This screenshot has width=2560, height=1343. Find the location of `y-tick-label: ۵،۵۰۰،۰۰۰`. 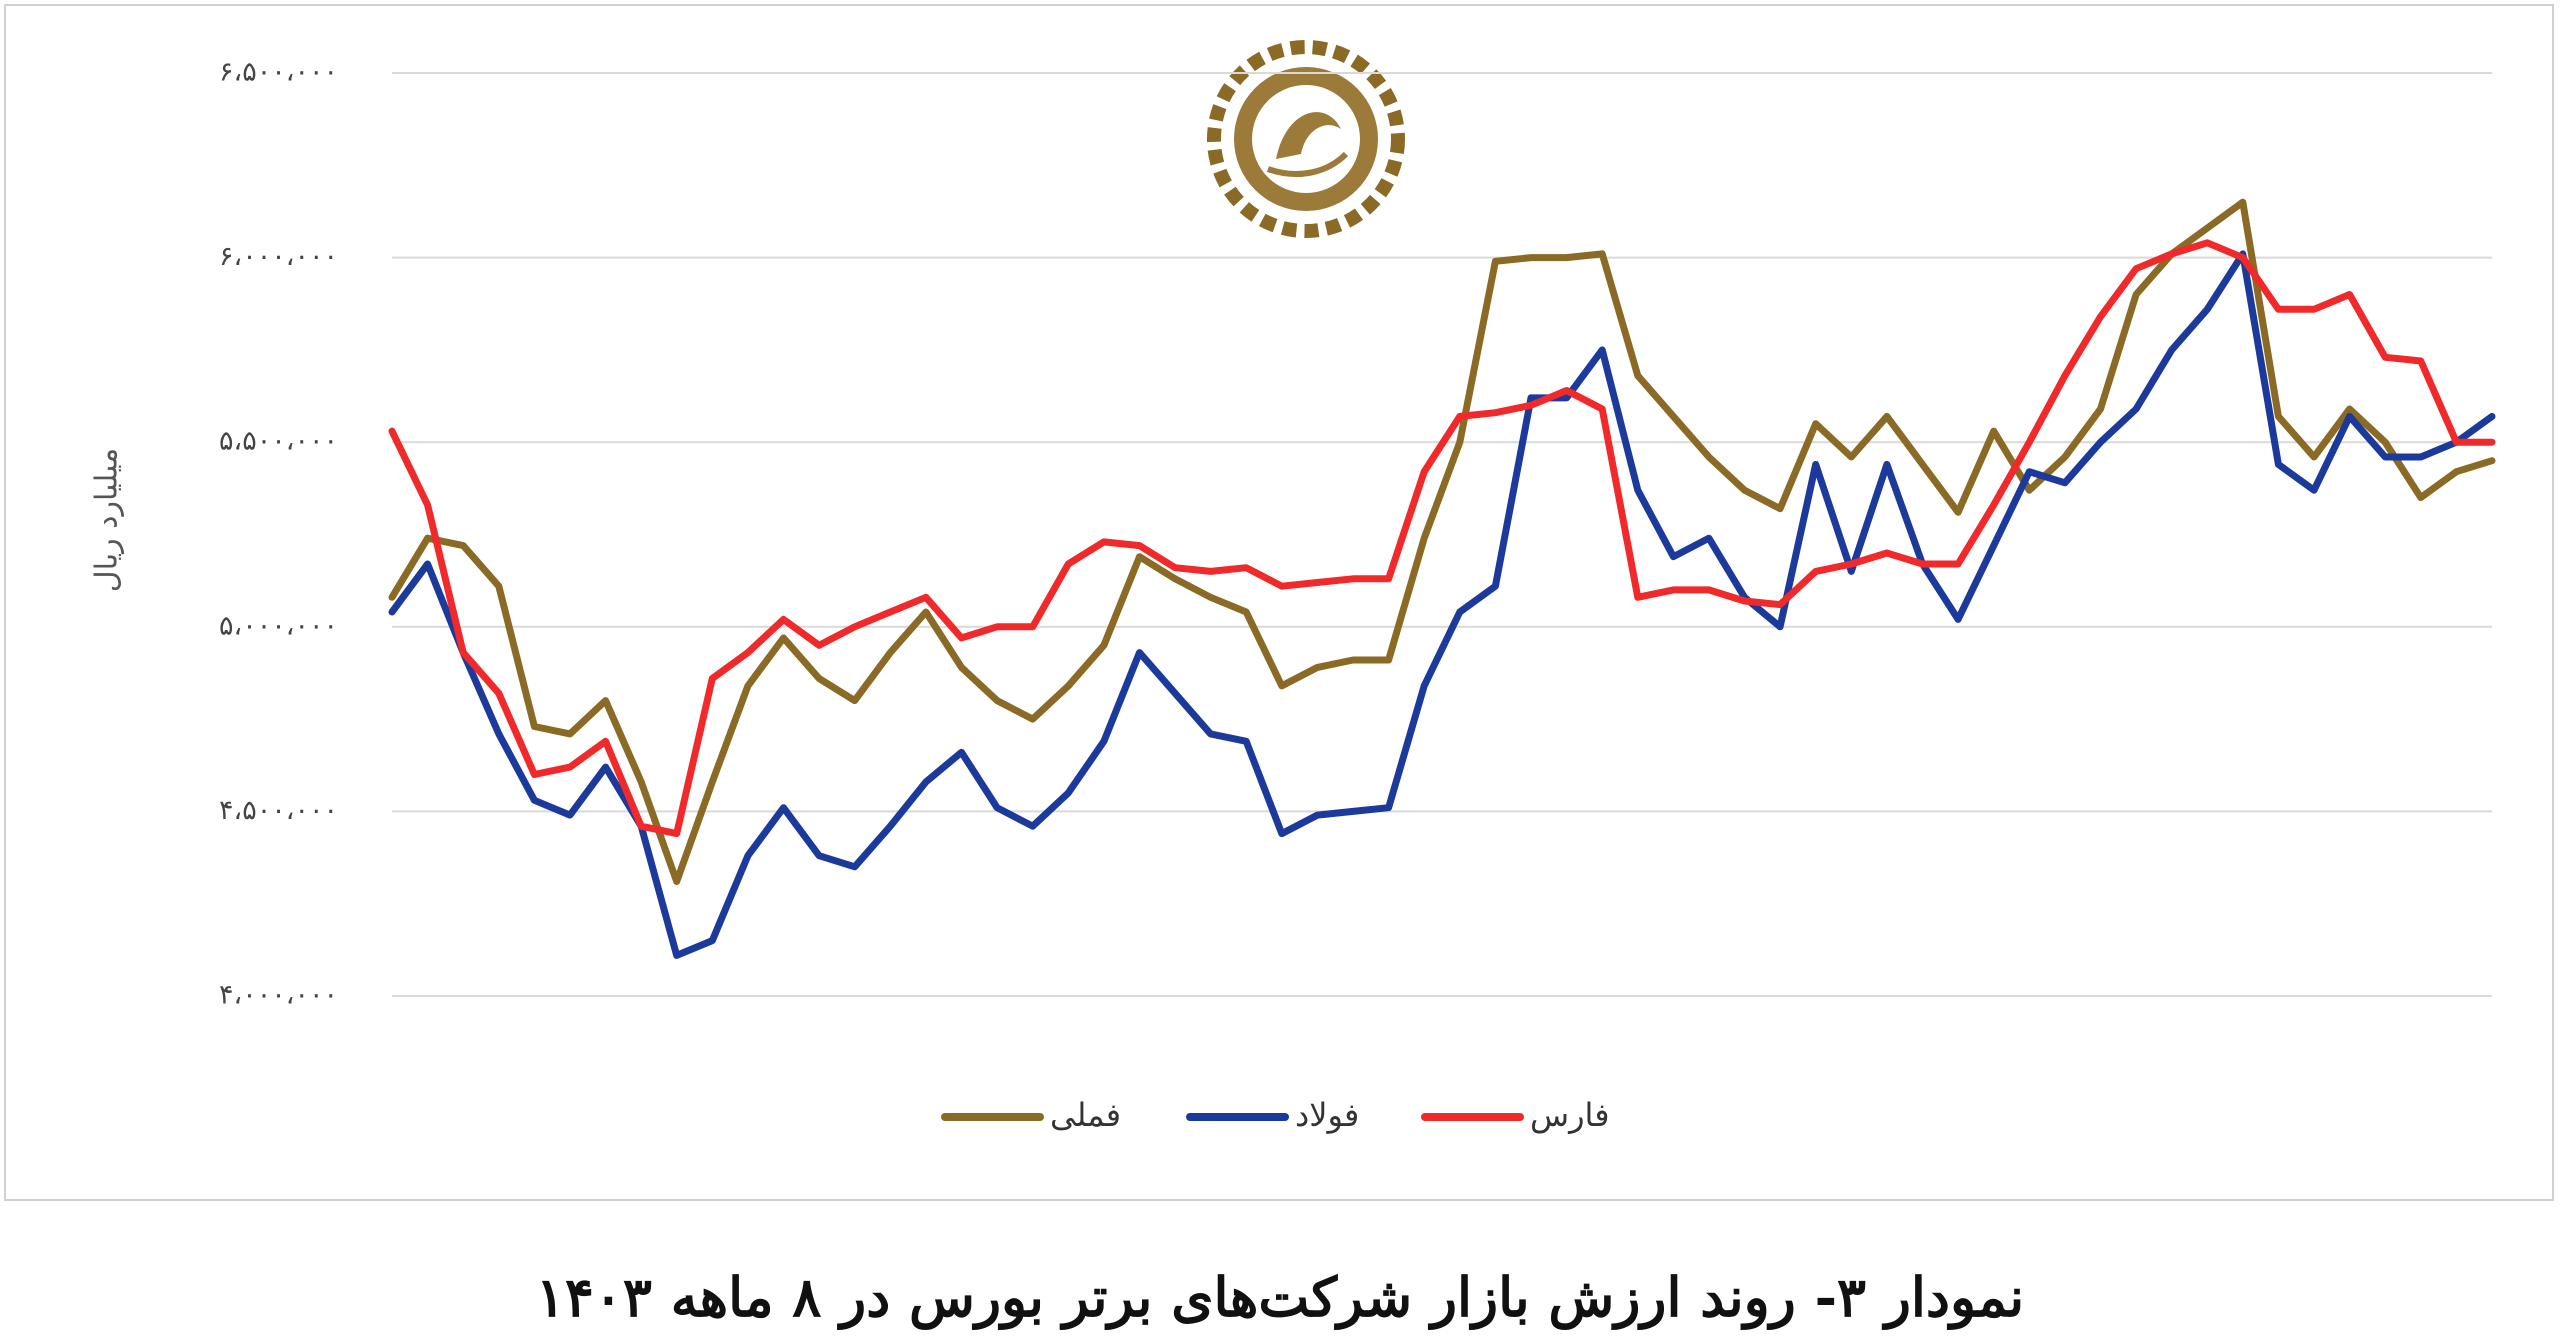

y-tick-label: ۵،۵۰۰،۰۰۰ is located at coordinates (278, 441).